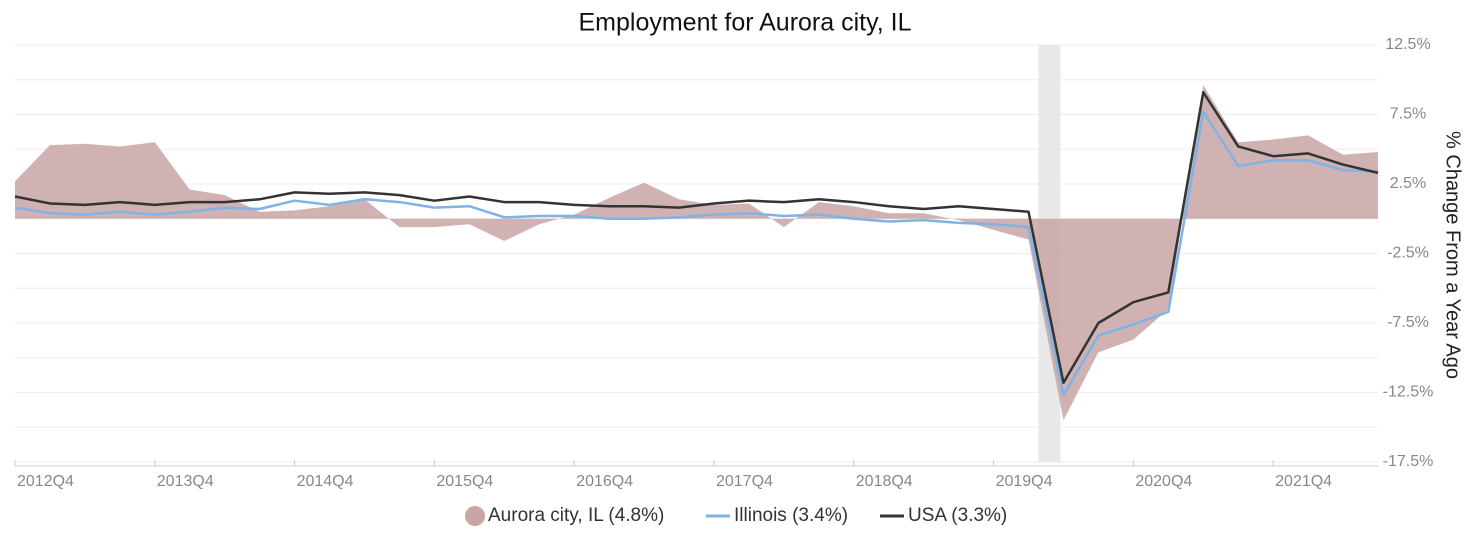 The height and width of the screenshot is (534, 1470). Describe the element at coordinates (1453, 255) in the screenshot. I see `y-axis-label: % Change From a Year Ago` at that location.